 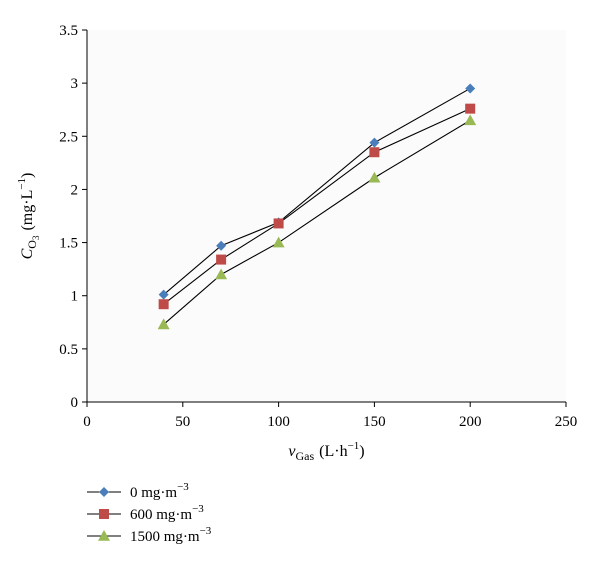 What do you see at coordinates (87, 422) in the screenshot?
I see `x-tick-label: 0` at bounding box center [87, 422].